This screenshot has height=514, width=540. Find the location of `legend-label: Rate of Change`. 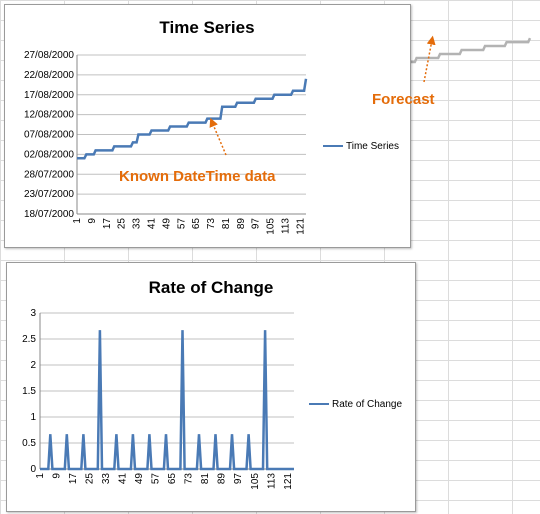

legend-label: Rate of Change is located at coordinates (367, 404).